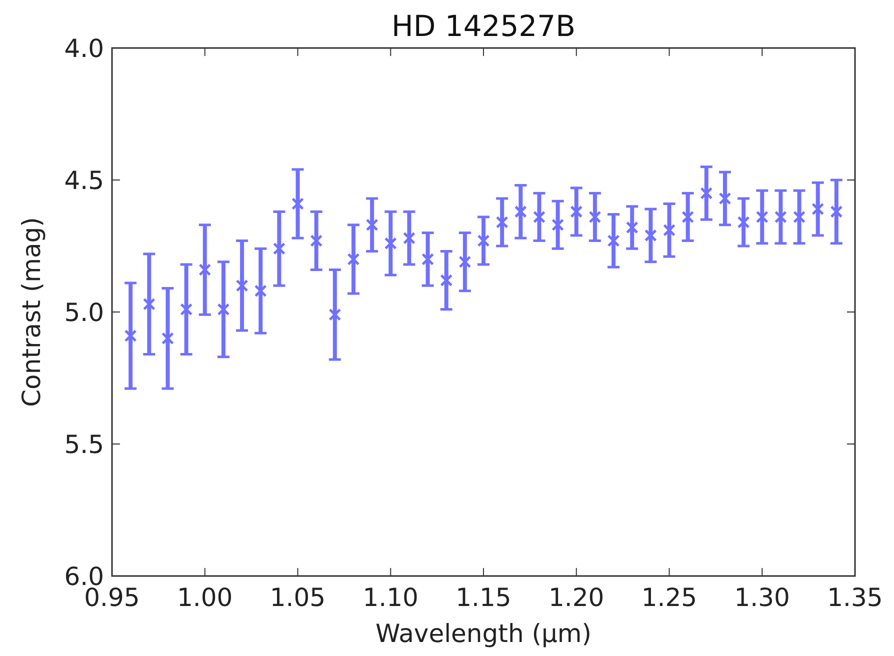 The image size is (894, 656). I want to click on x-tick-label: 1.15, so click(484, 597).